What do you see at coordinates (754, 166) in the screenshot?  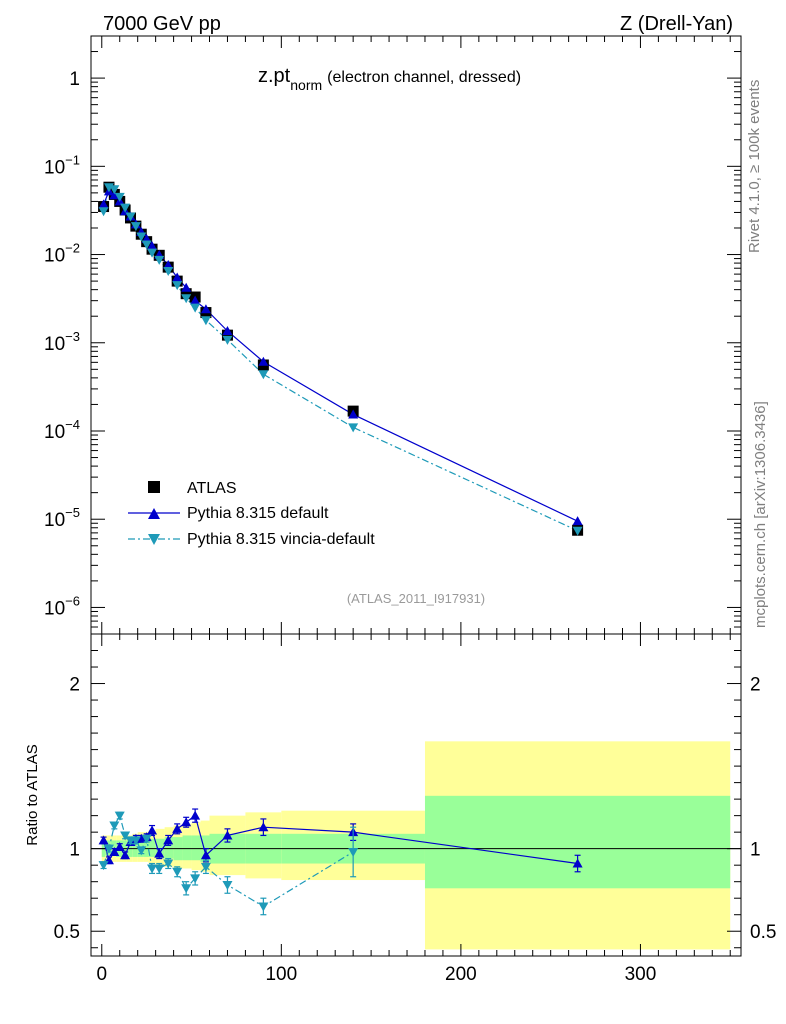 I see `rivet-label: Rivet 4.1.0, ≥ 100k events` at bounding box center [754, 166].